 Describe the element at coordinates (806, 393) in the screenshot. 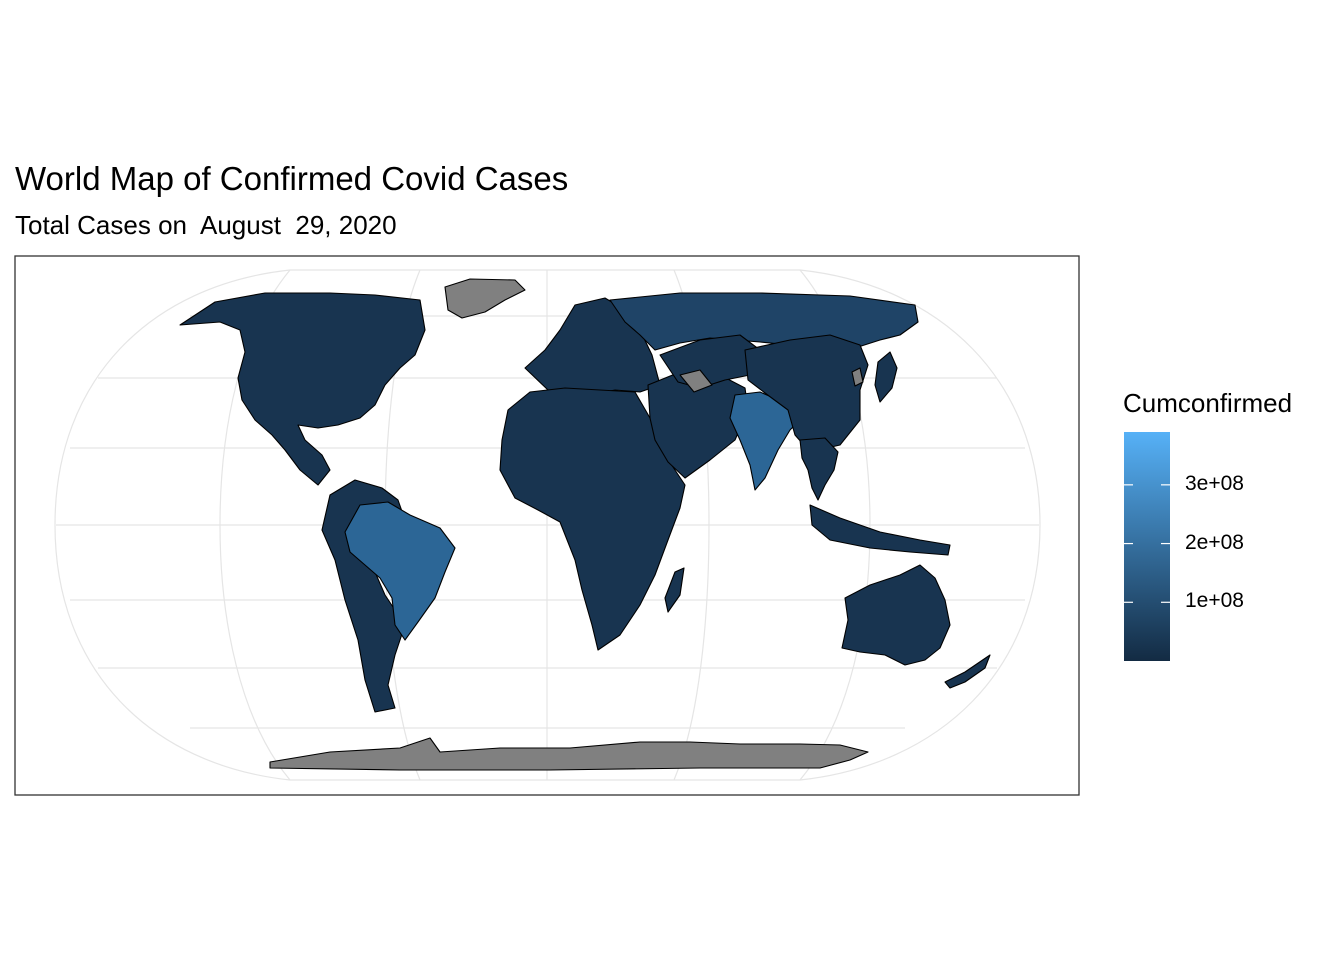

I see `region-china-east-asia` at that location.